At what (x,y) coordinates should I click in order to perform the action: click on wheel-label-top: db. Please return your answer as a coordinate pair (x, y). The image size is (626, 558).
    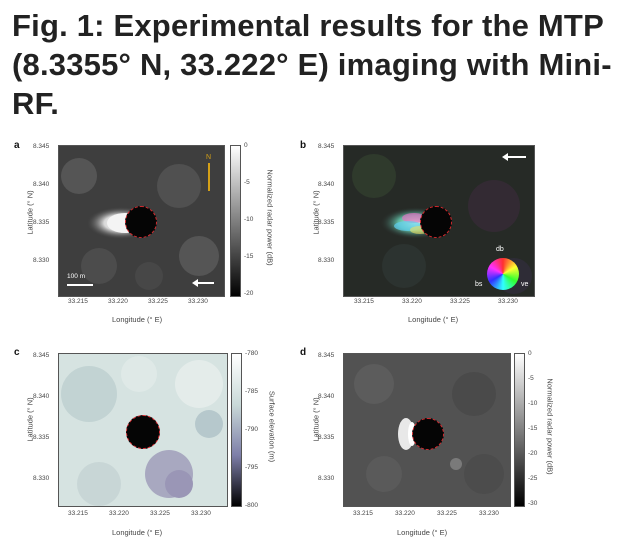
    Looking at the image, I should click on (500, 249).